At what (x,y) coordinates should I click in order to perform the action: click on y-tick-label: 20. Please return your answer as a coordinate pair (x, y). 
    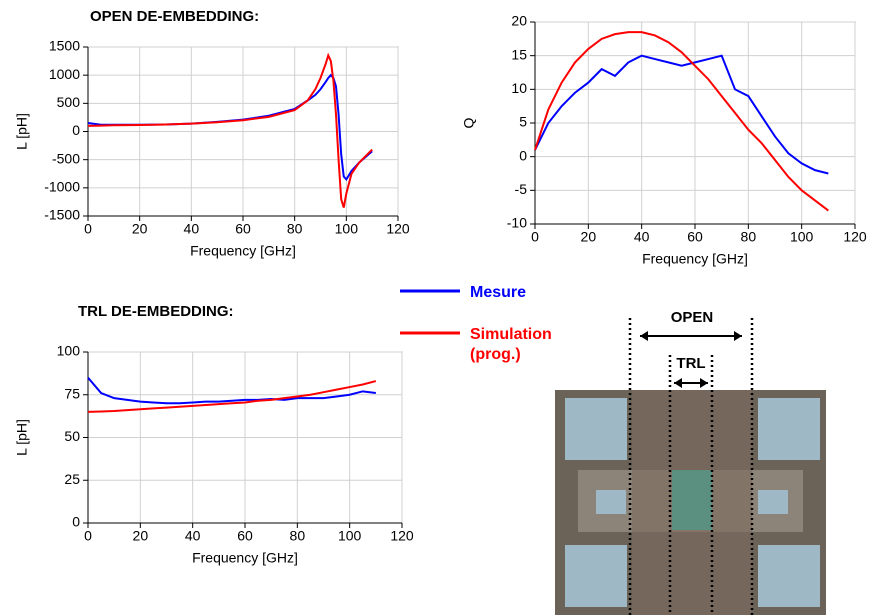
    Looking at the image, I should click on (519, 21).